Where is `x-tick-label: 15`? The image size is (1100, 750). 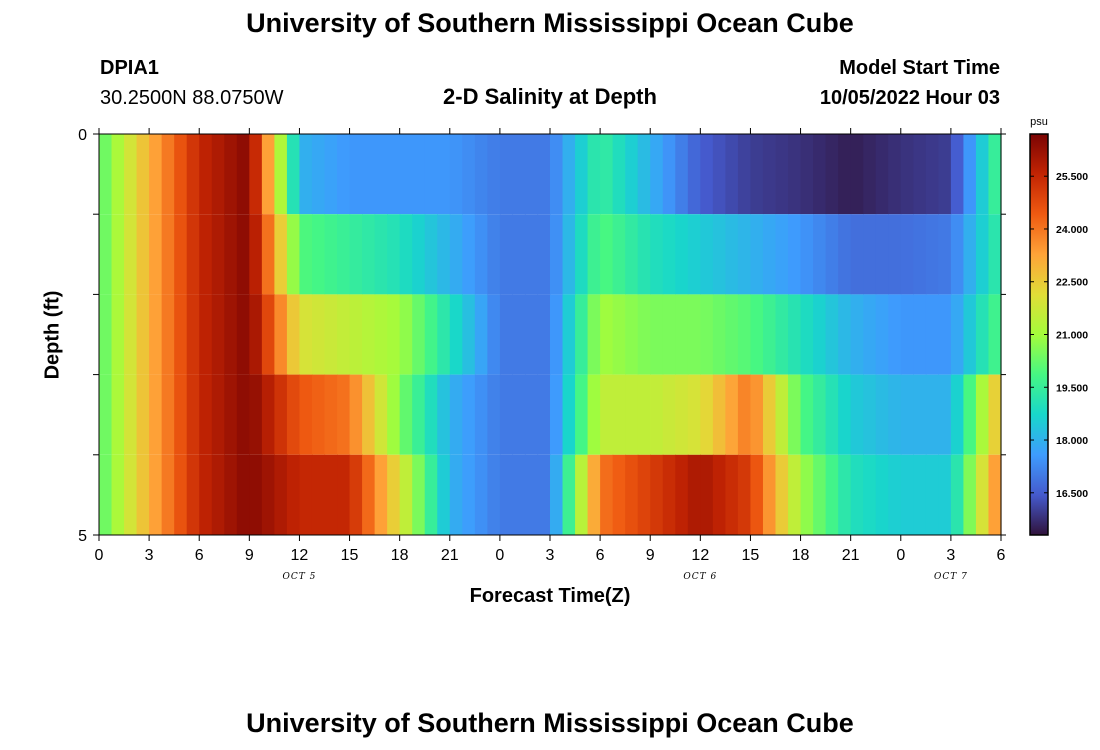 x-tick-label: 15 is located at coordinates (751, 555).